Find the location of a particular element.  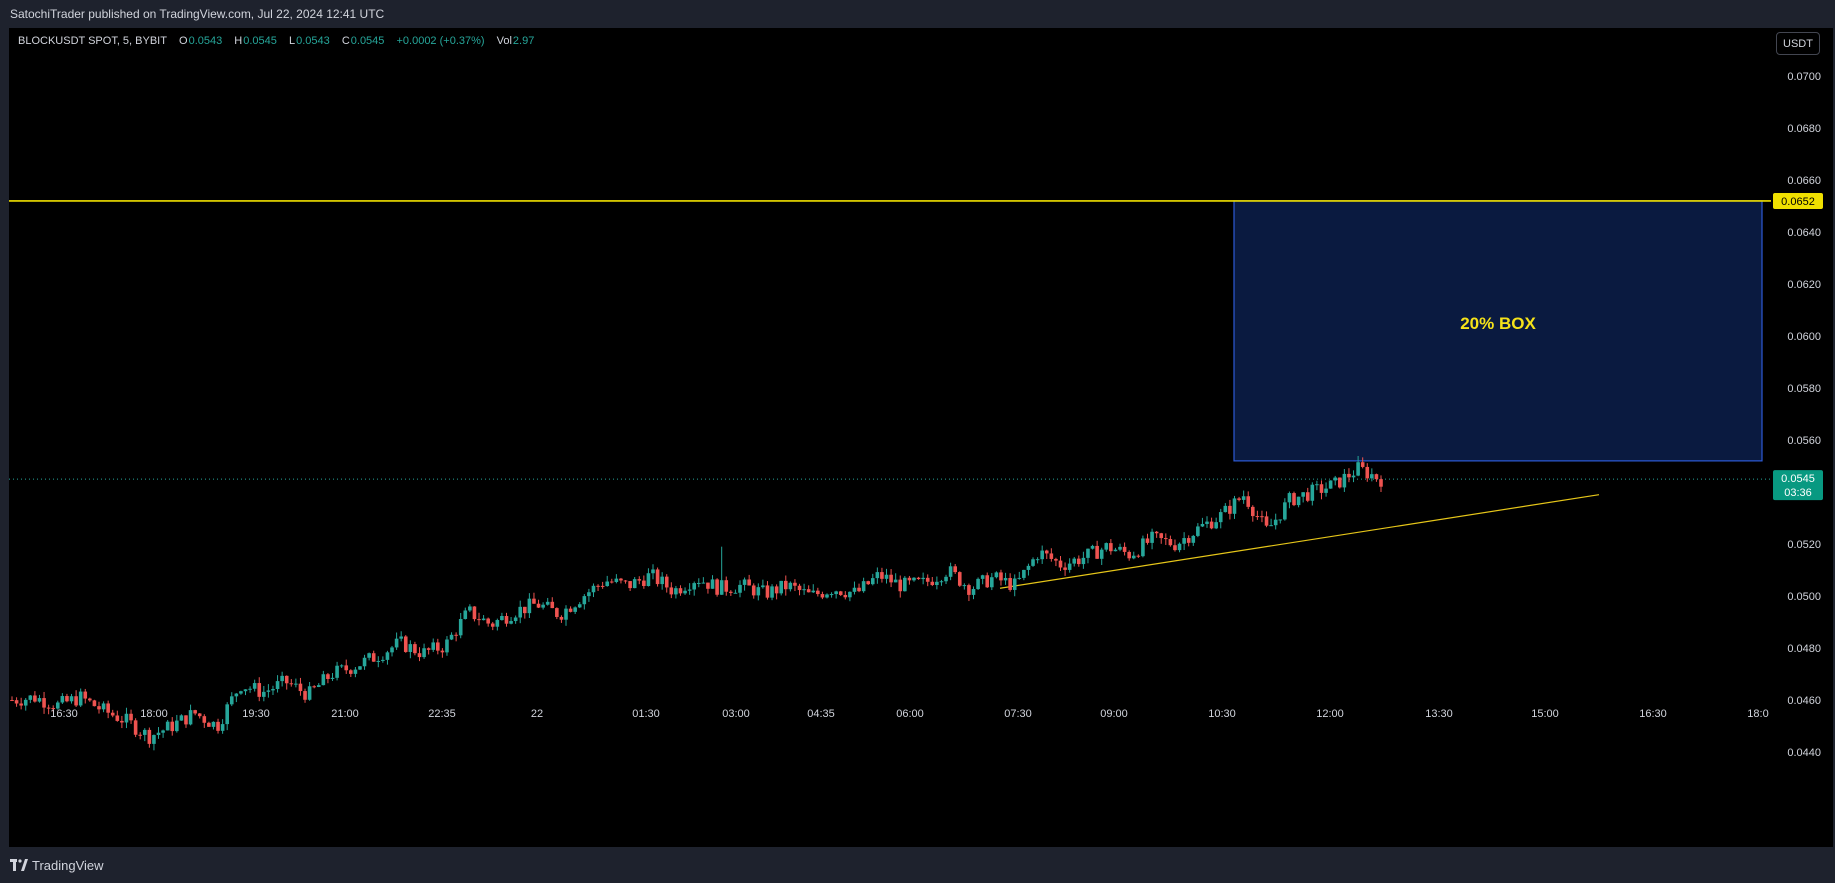

currency-button: USDT is located at coordinates (1798, 43).